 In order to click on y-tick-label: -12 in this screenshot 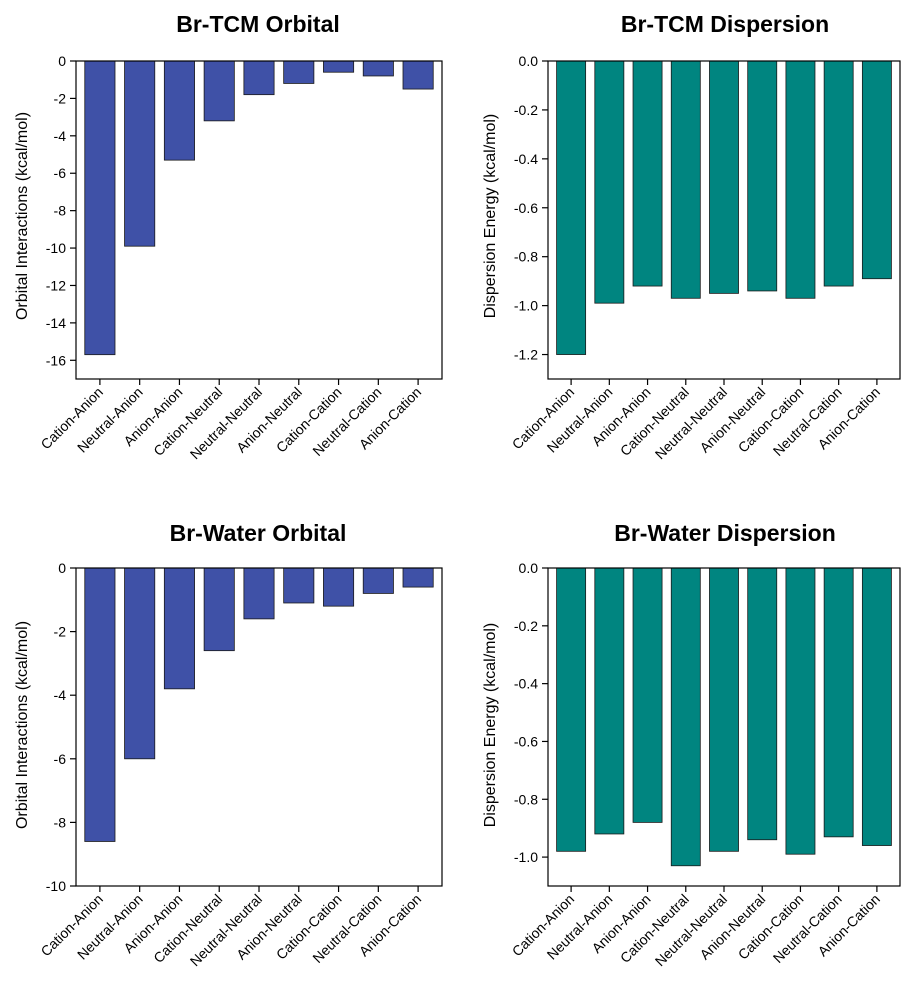, I will do `click(56, 285)`.